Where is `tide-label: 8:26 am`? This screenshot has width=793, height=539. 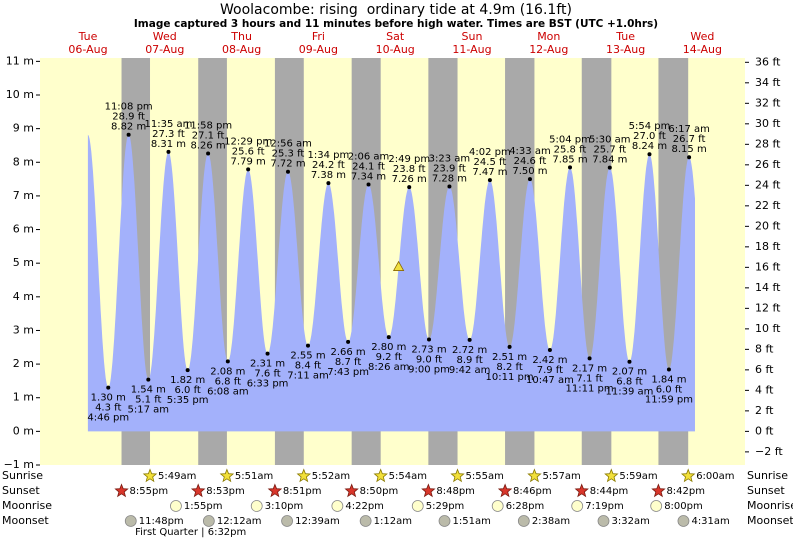 tide-label: 8:26 am is located at coordinates (389, 367).